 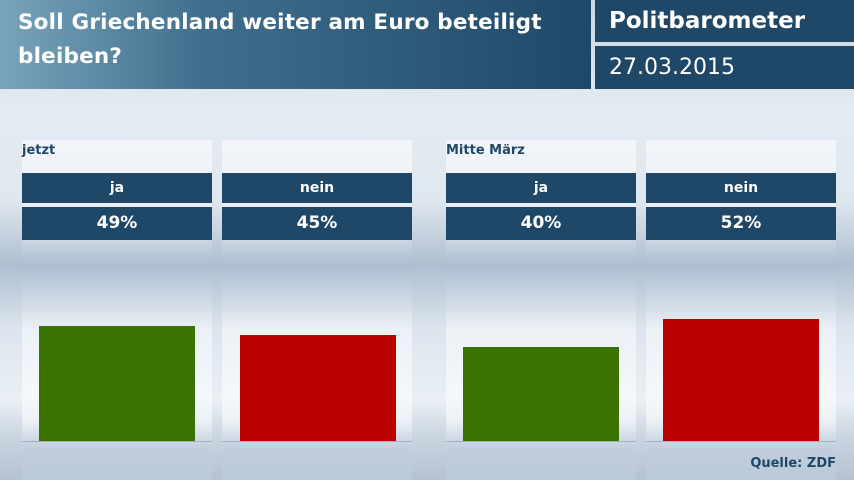 What do you see at coordinates (707, 21) in the screenshot?
I see `brand-label: Politbarometer` at bounding box center [707, 21].